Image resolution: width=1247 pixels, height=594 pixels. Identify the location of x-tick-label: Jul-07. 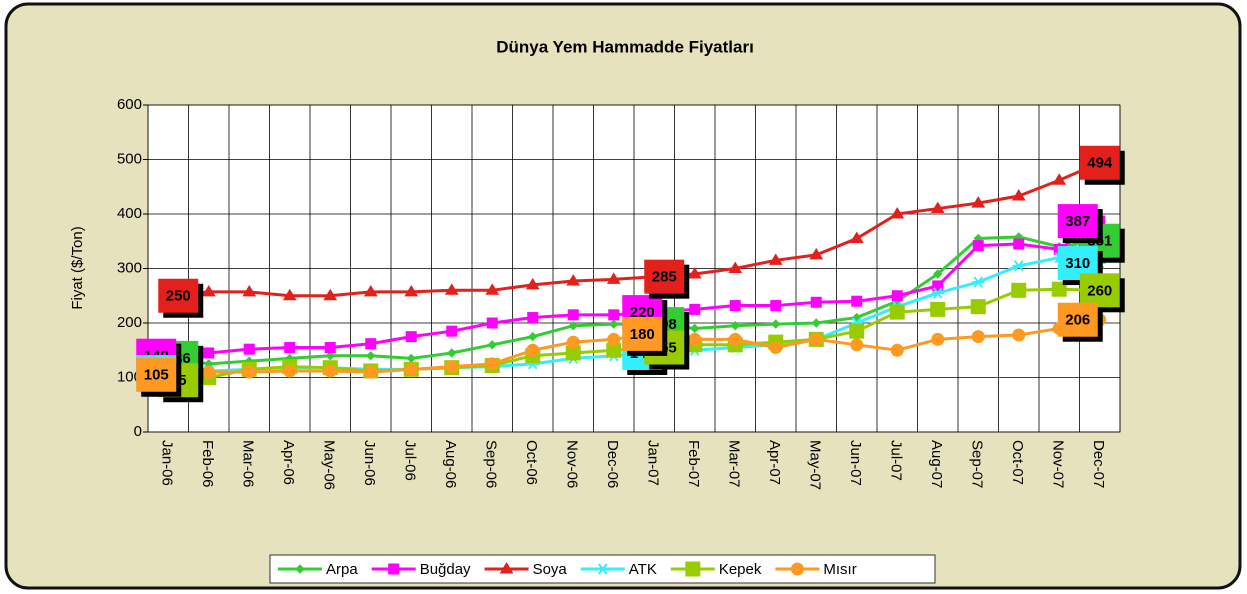
(895, 460).